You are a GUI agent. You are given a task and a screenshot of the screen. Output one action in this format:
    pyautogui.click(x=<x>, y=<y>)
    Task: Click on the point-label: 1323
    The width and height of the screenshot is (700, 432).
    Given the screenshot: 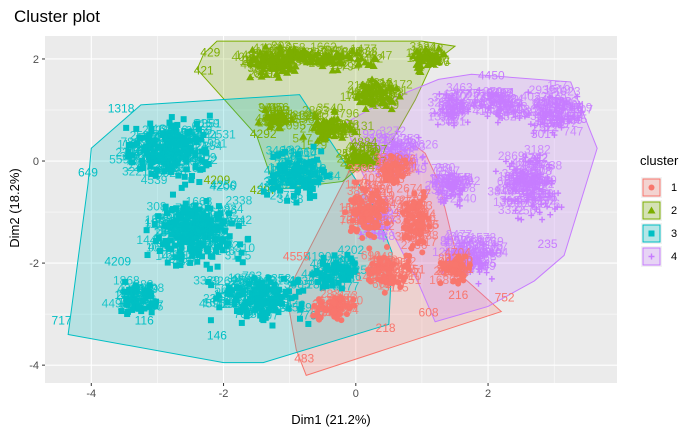 What is the action you would take?
    pyautogui.click(x=343, y=65)
    